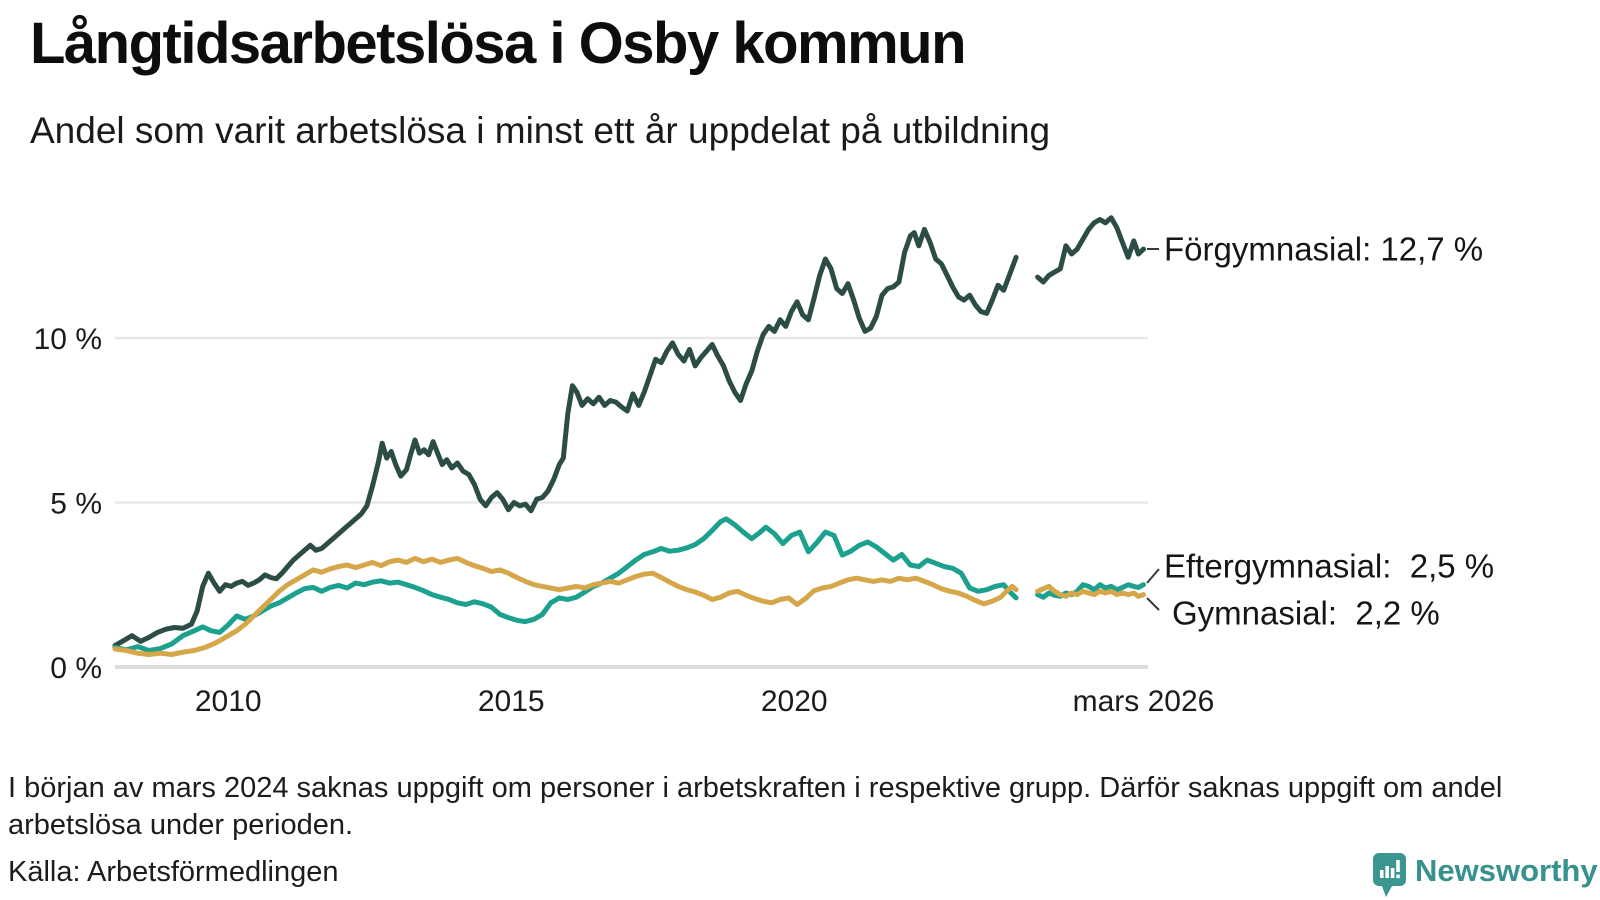  What do you see at coordinates (76, 668) in the screenshot?
I see `y-tick-label: 0 %` at bounding box center [76, 668].